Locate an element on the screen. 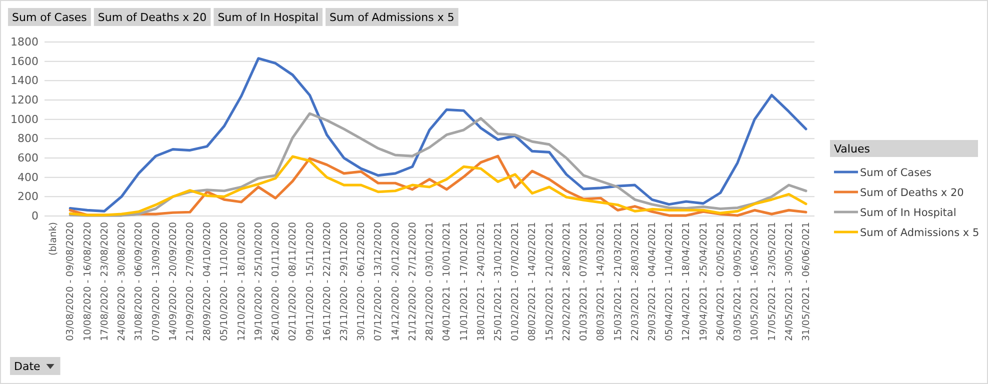  y-tick-label: 1800 is located at coordinates (24, 42).